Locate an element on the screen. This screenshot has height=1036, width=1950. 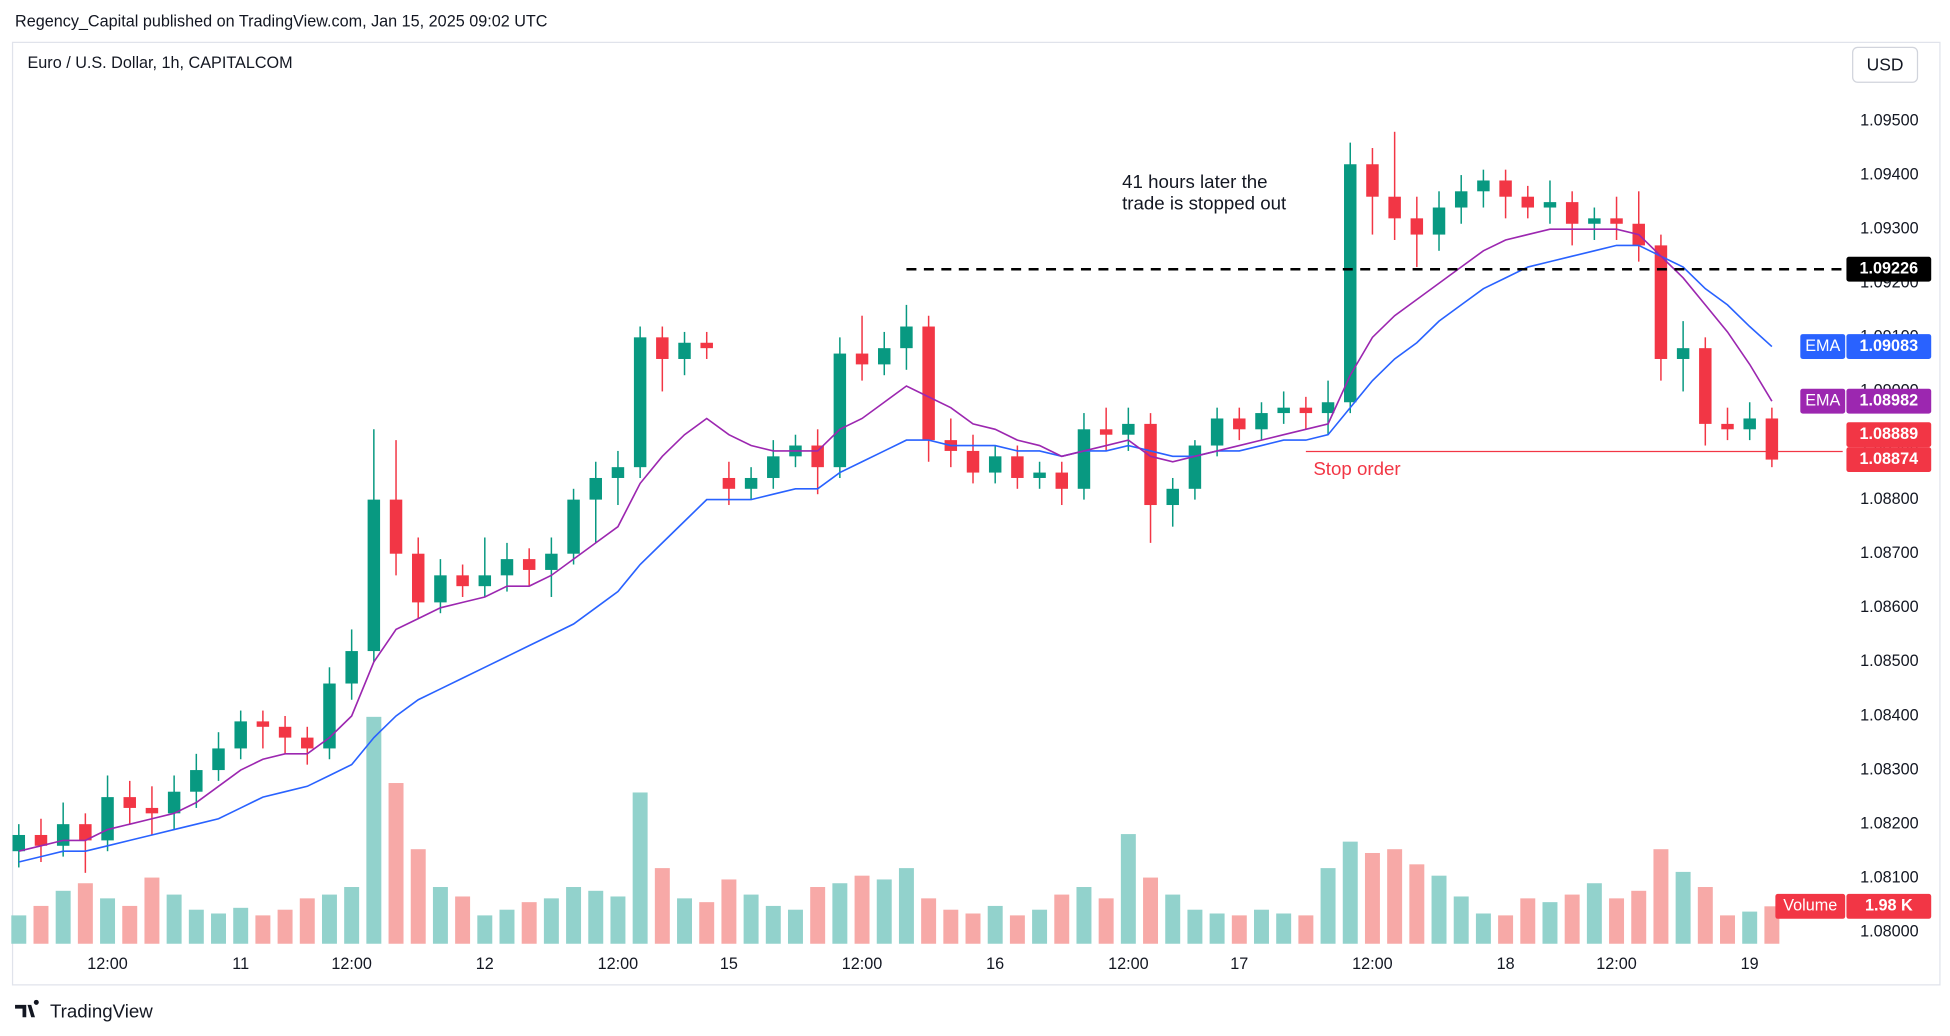
symbol-title: Euro / U.S. Dollar, 1h, CAPITALCOM is located at coordinates (160, 63).